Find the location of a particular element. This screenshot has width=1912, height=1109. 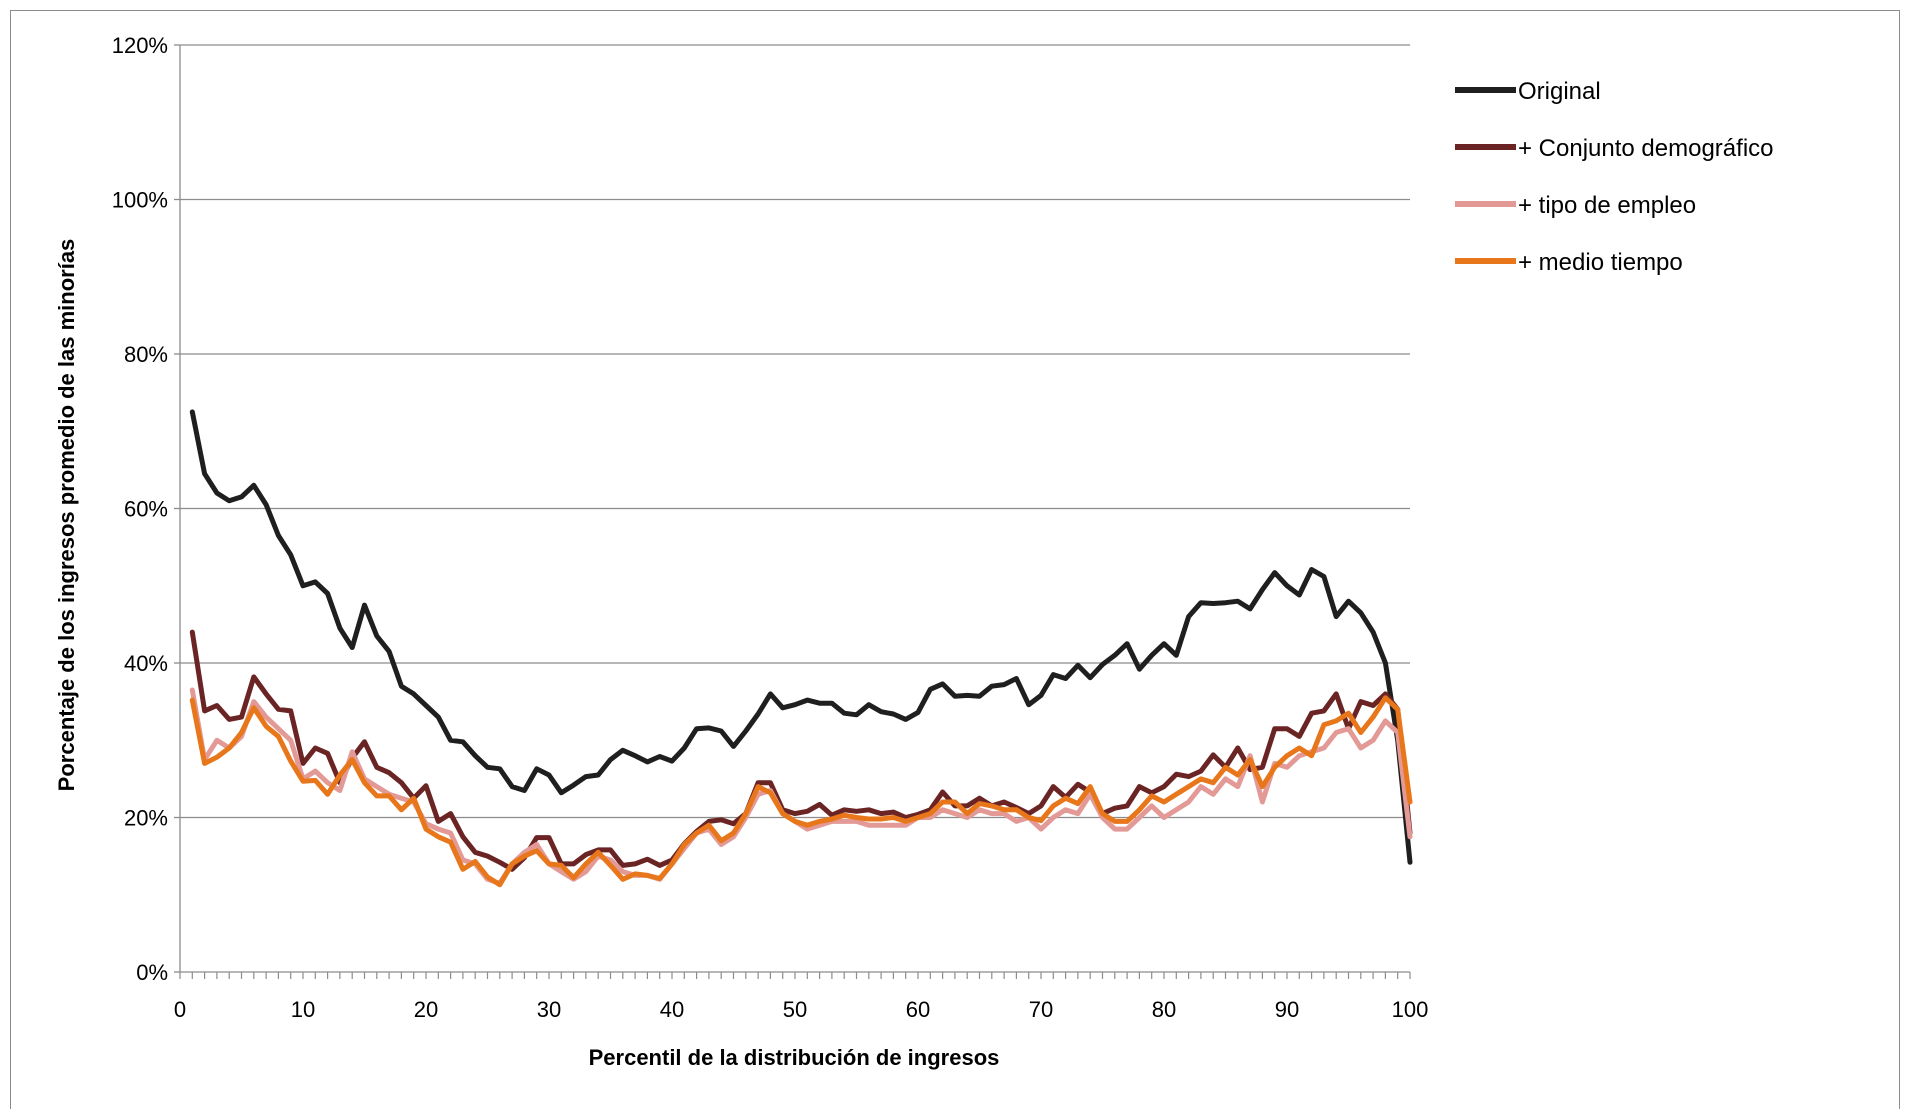

x-tick-label: 0 is located at coordinates (180, 1009).